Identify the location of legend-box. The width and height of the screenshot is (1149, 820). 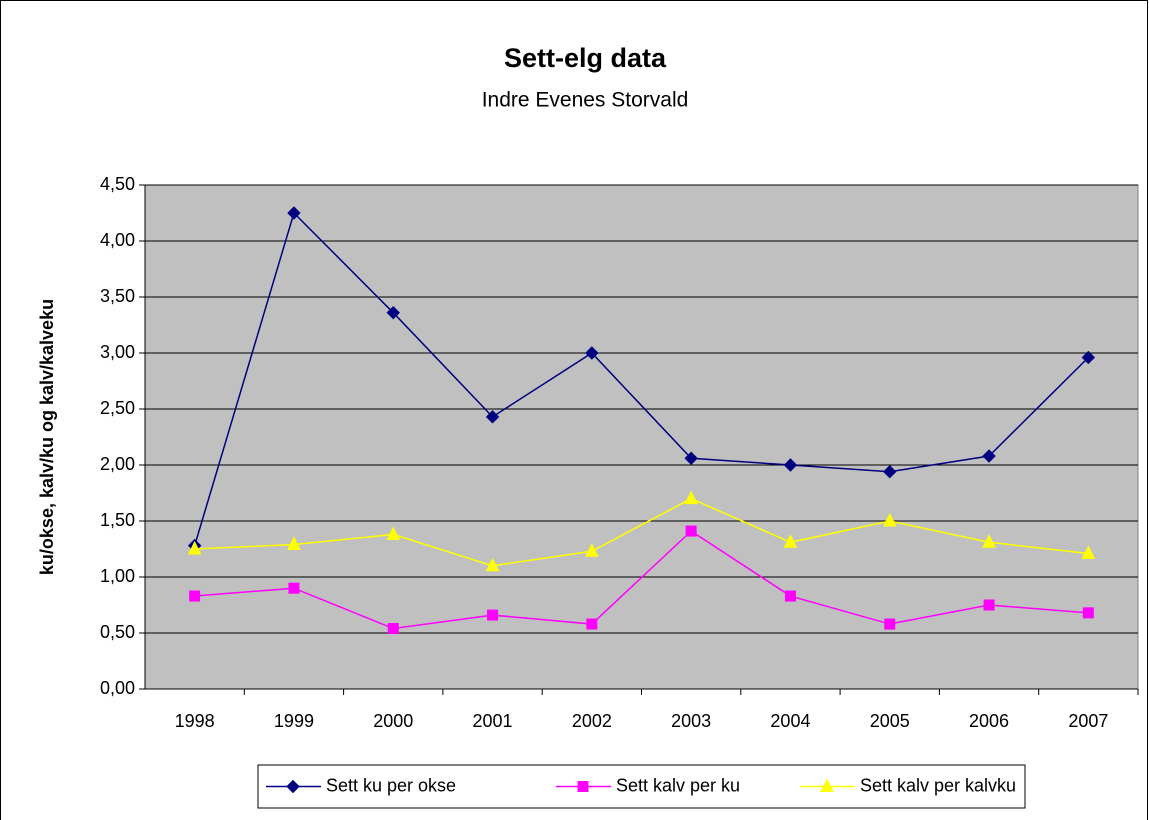
(641, 786).